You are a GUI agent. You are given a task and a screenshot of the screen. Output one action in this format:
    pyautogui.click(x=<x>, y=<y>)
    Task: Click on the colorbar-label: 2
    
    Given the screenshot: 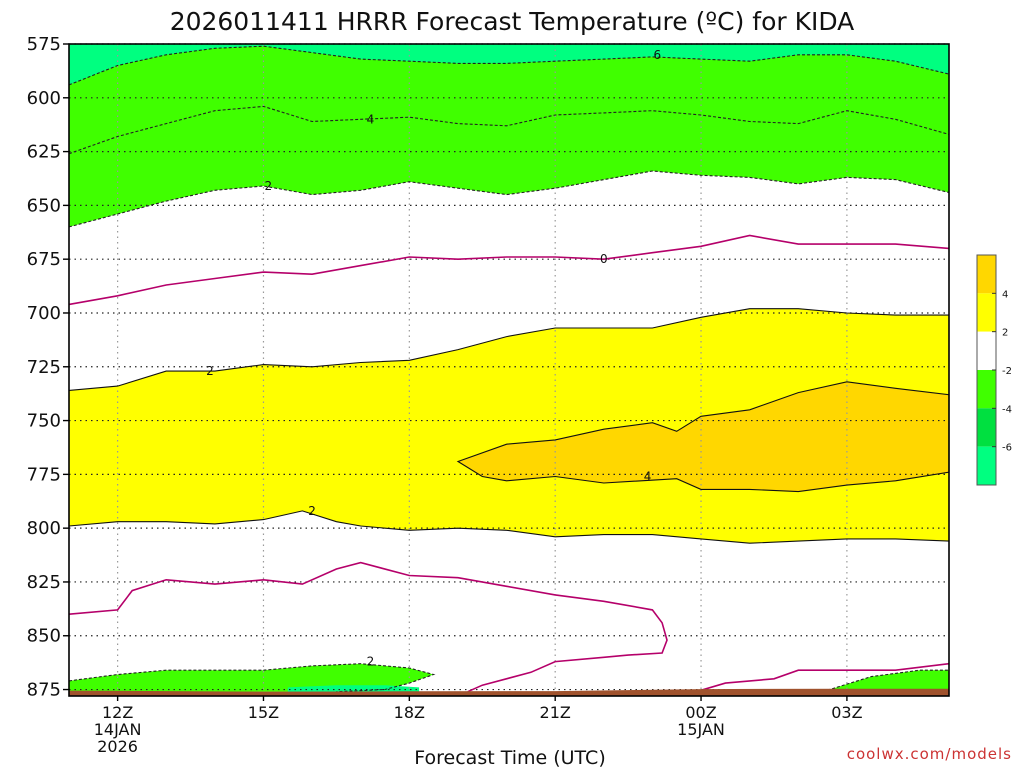 What is the action you would take?
    pyautogui.click(x=1005, y=333)
    